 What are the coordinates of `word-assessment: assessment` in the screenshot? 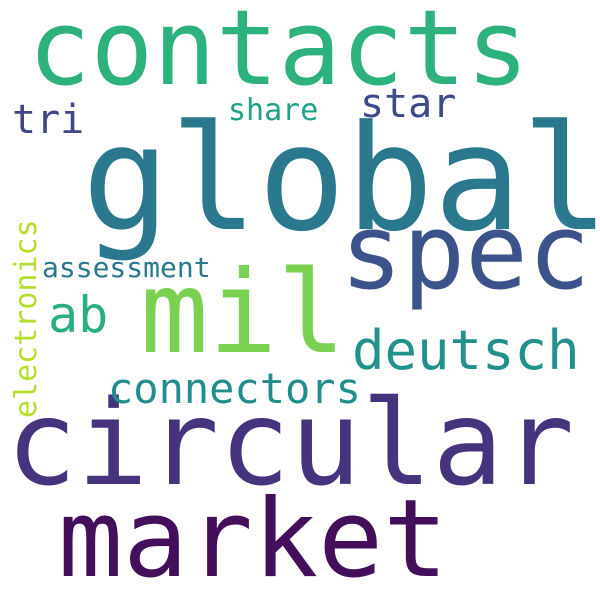 It's located at (126, 267).